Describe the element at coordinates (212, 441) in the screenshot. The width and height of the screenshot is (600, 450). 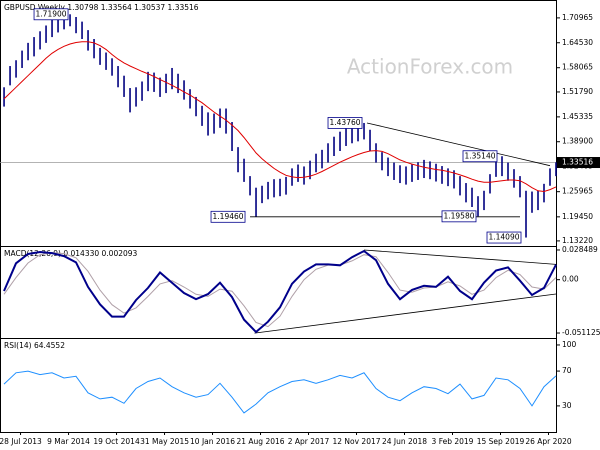
I see `x-tick-label: 10 Jan 2016` at that location.